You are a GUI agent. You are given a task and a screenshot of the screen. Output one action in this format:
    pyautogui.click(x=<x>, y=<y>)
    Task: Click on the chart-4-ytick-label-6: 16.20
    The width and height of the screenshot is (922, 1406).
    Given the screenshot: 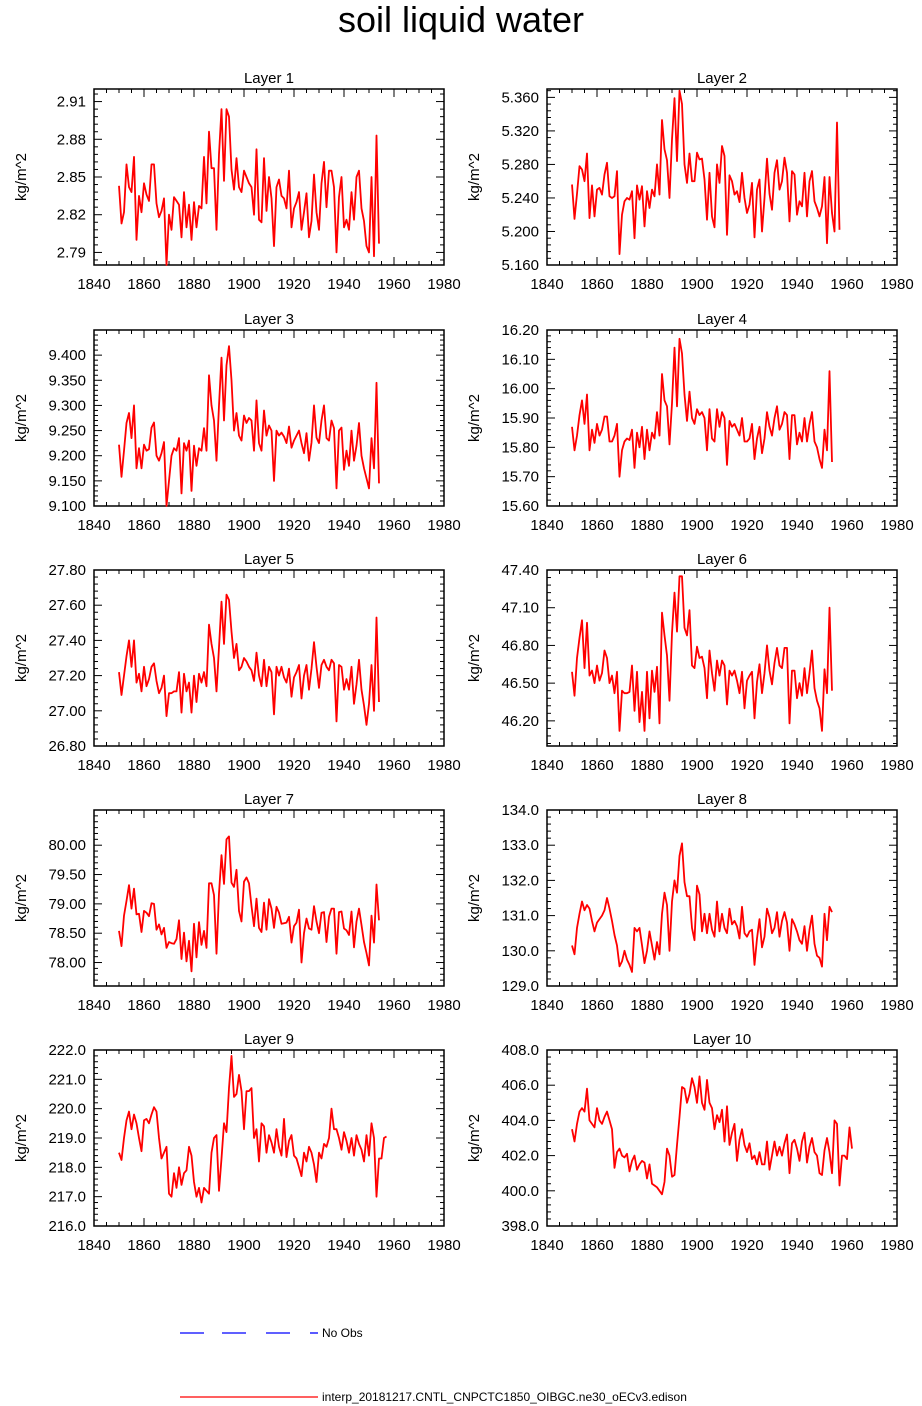 What is the action you would take?
    pyautogui.click(x=520, y=330)
    